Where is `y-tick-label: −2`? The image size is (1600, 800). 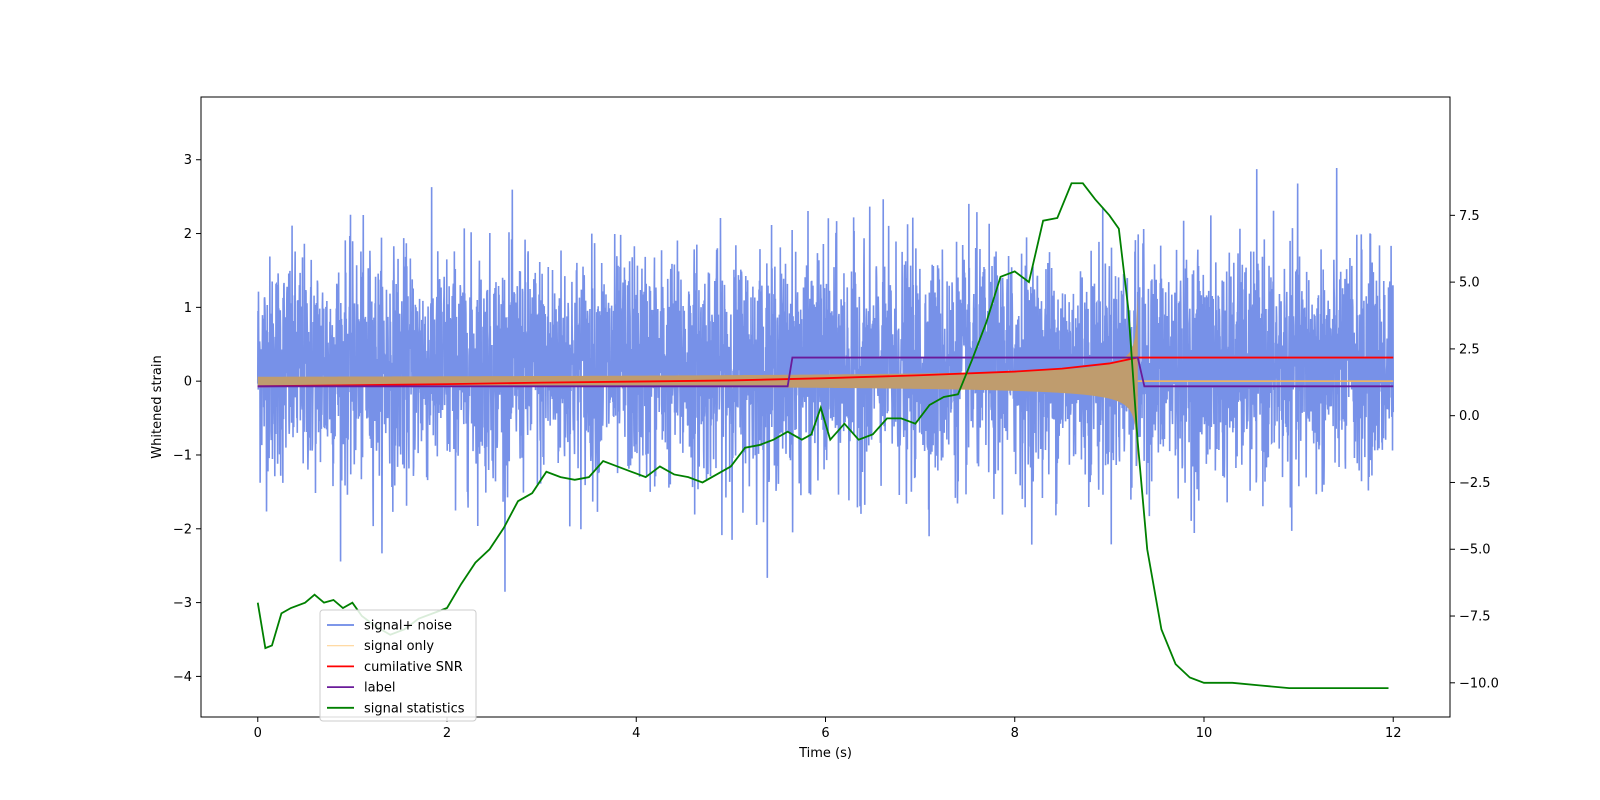
y-tick-label: −2 is located at coordinates (182, 529).